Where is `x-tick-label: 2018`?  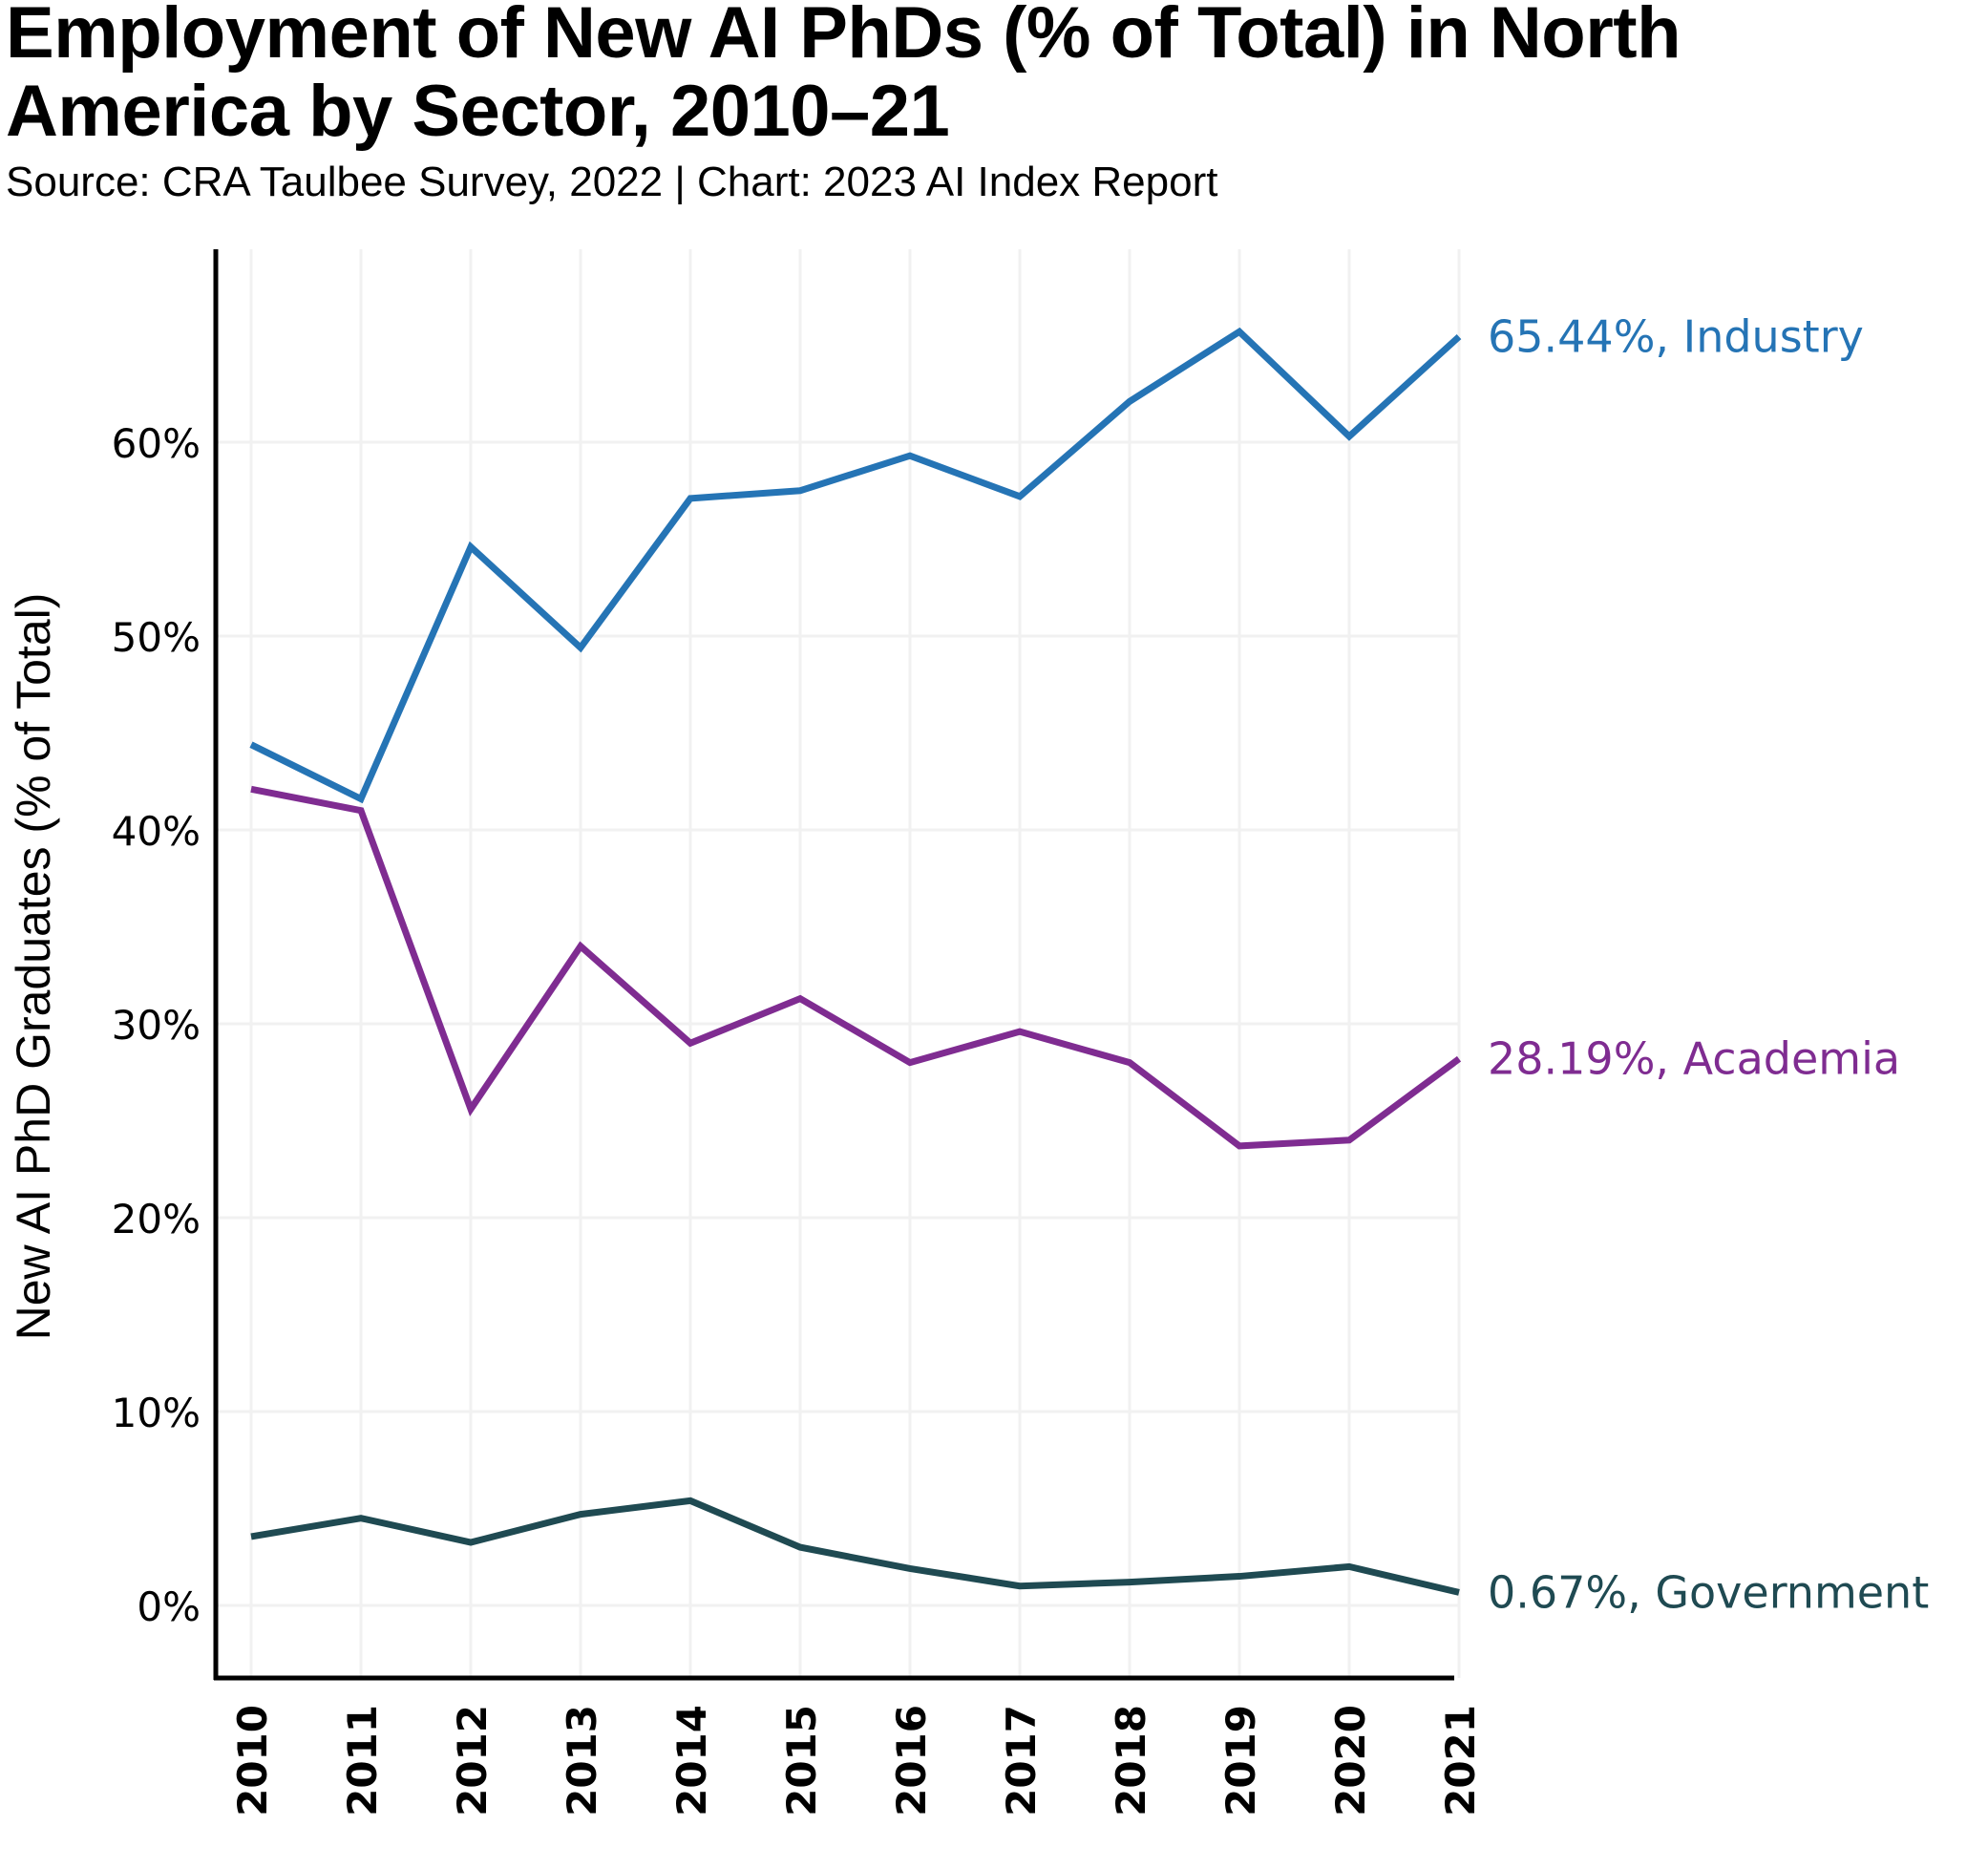 x-tick-label: 2018 is located at coordinates (1131, 1760).